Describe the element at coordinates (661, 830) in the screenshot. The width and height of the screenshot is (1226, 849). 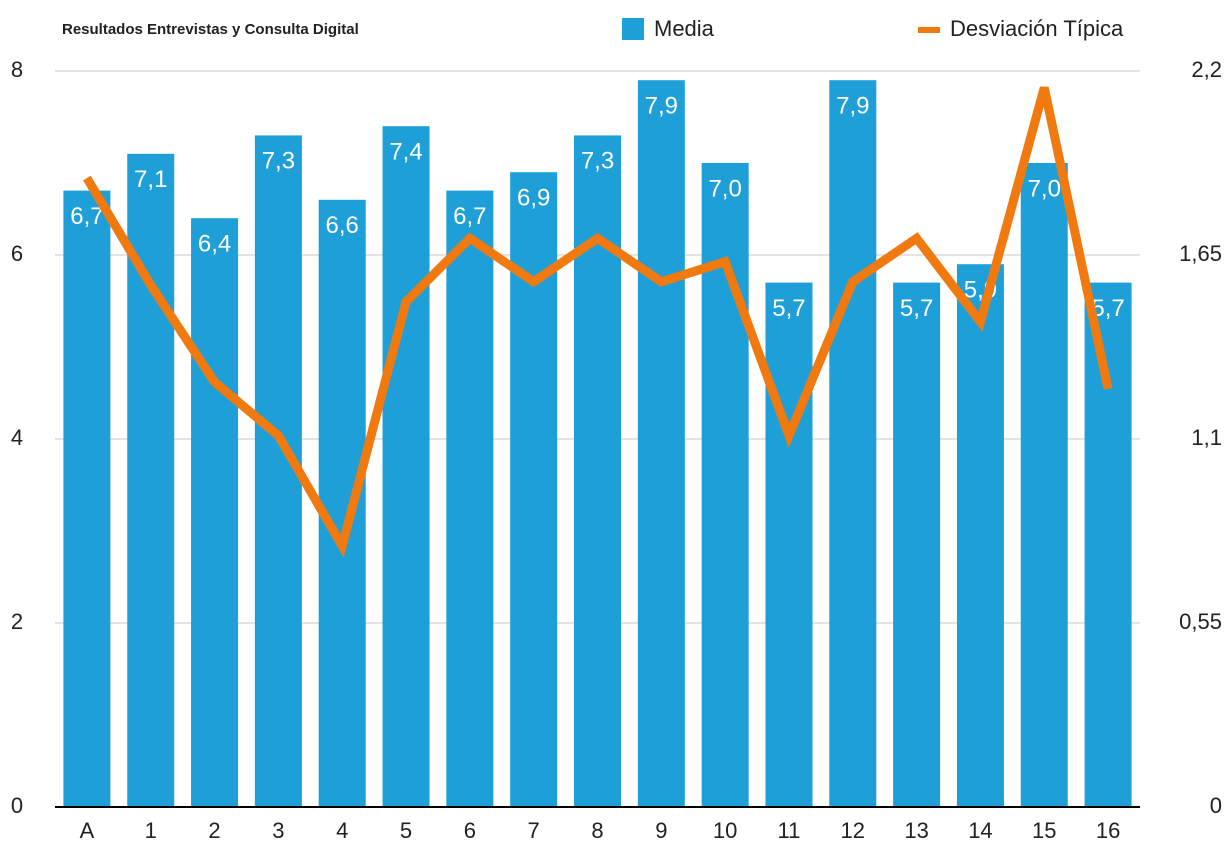
I see `x-tick-label: 9` at that location.